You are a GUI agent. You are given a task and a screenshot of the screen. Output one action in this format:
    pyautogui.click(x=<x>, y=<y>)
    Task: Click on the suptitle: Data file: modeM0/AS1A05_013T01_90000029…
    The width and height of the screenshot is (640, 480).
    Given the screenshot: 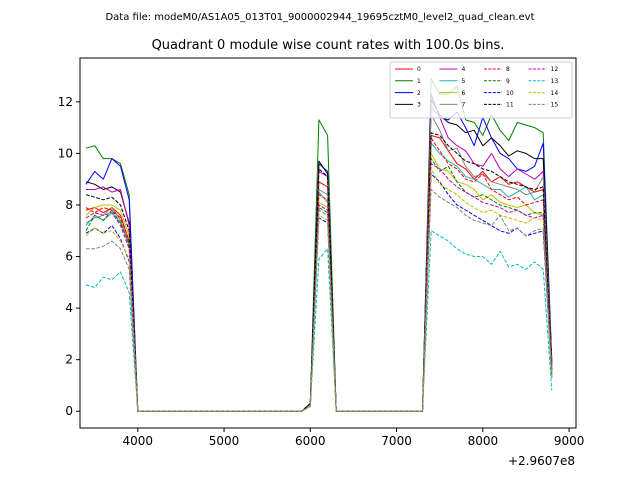 What is the action you would take?
    pyautogui.click(x=319, y=17)
    